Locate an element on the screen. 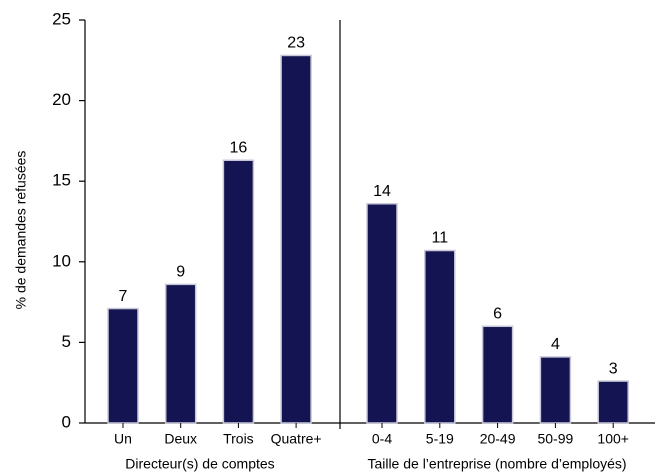  x-tick-label: 50-99 is located at coordinates (555, 439).